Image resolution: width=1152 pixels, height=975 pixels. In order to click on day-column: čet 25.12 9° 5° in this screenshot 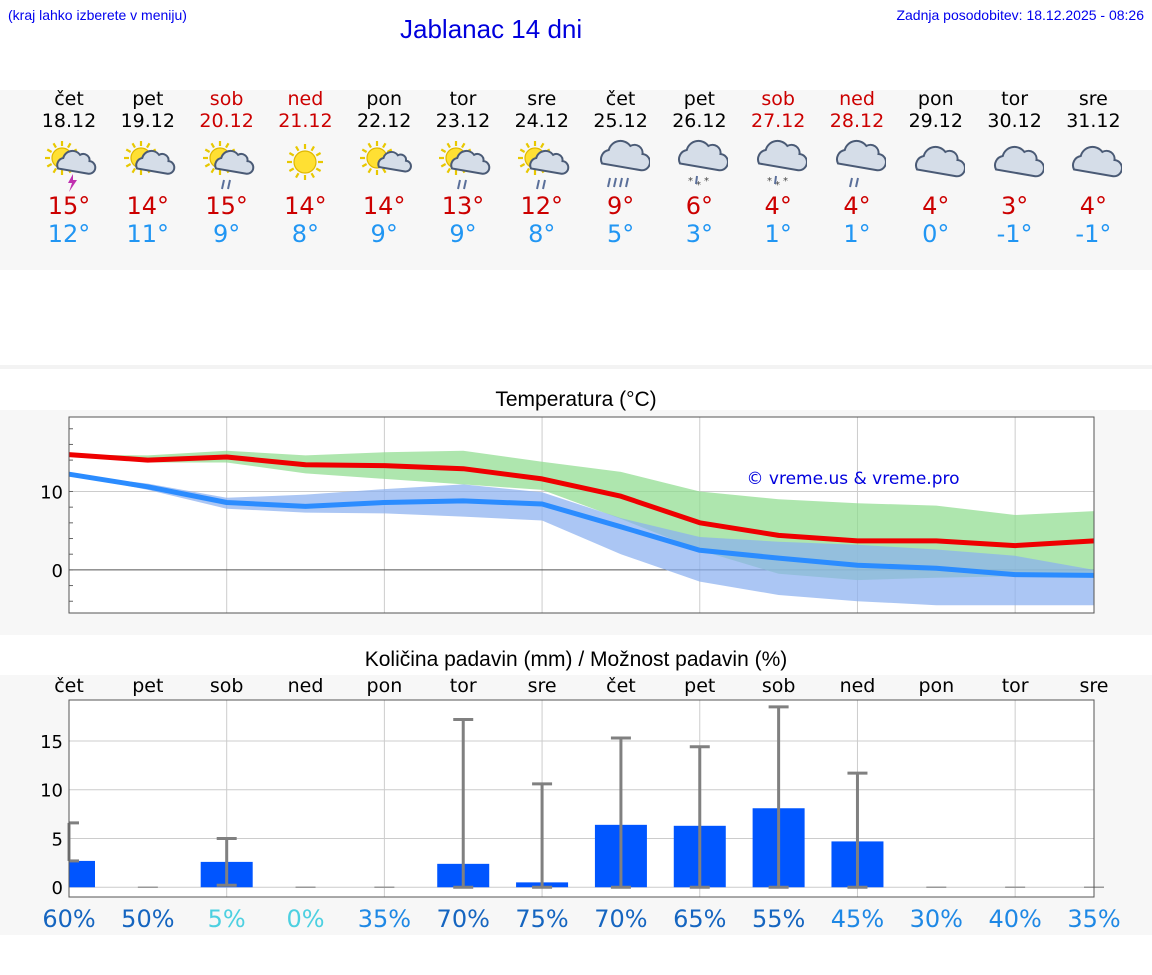, I will do `click(621, 168)`.